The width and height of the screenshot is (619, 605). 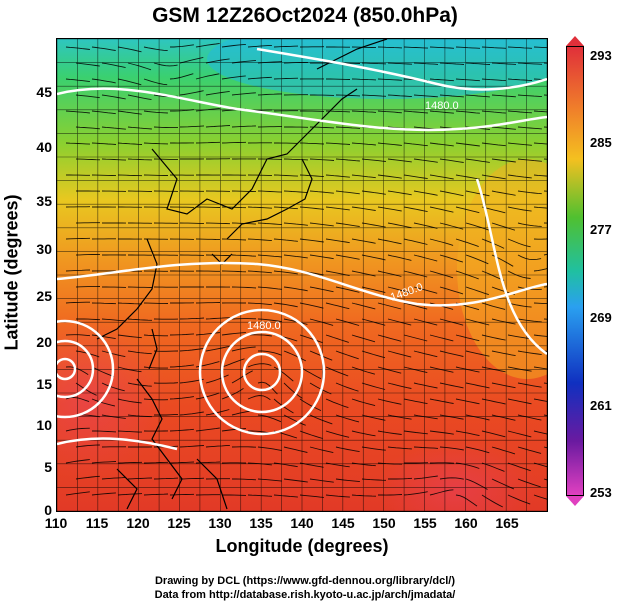 I want to click on colorbar-bottom-arrow, so click(x=575, y=501).